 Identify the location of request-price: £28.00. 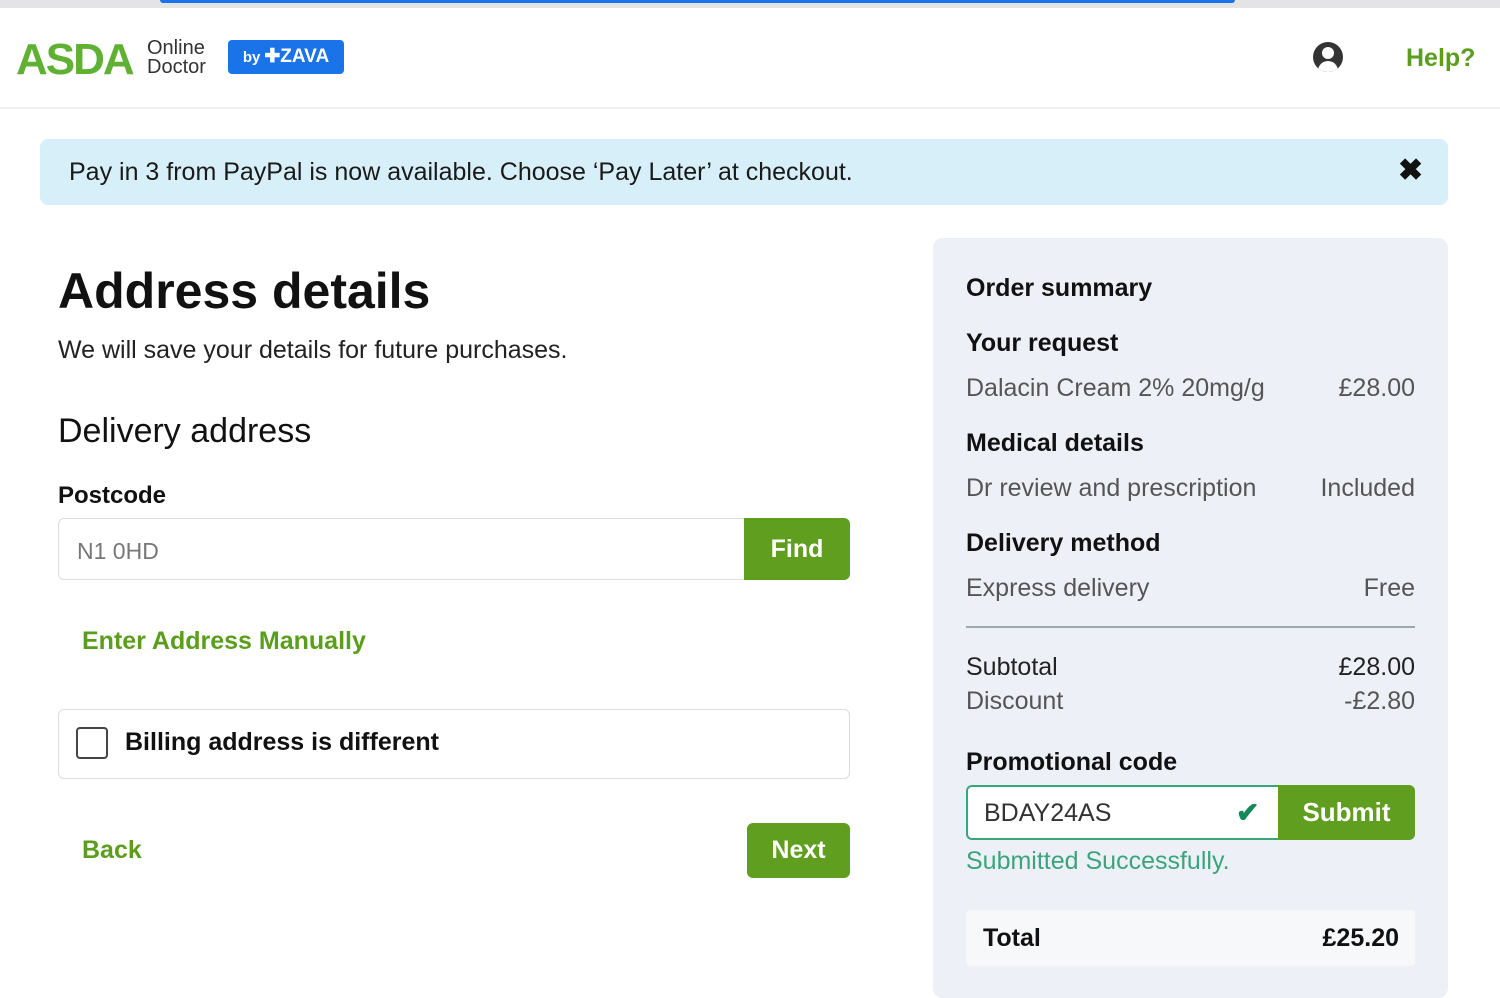
(1376, 388).